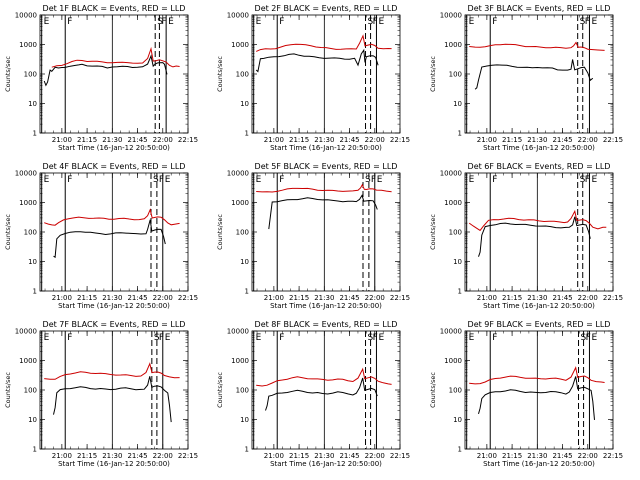 This screenshot has height=480, width=640. Describe the element at coordinates (114, 166) in the screenshot. I see `chart-title: Det 4F BLACK = Events, RED = LLD` at that location.